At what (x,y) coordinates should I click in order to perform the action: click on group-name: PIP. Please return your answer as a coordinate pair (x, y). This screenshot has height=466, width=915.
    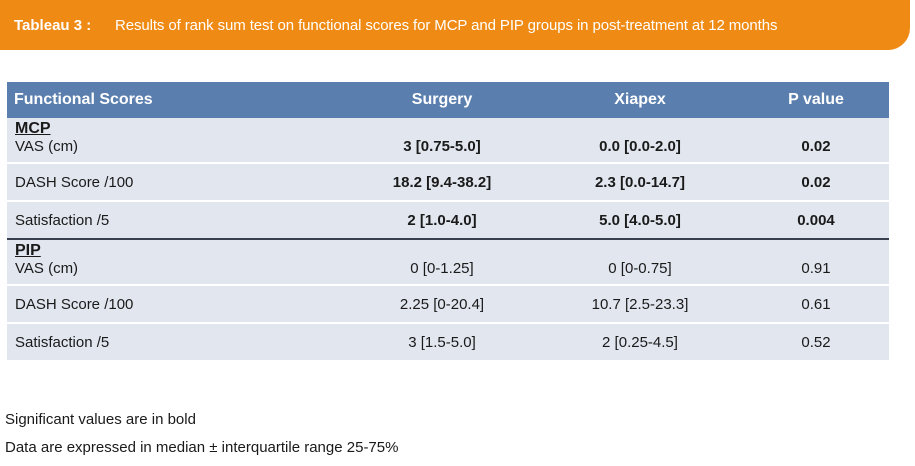
    Looking at the image, I should click on (448, 249).